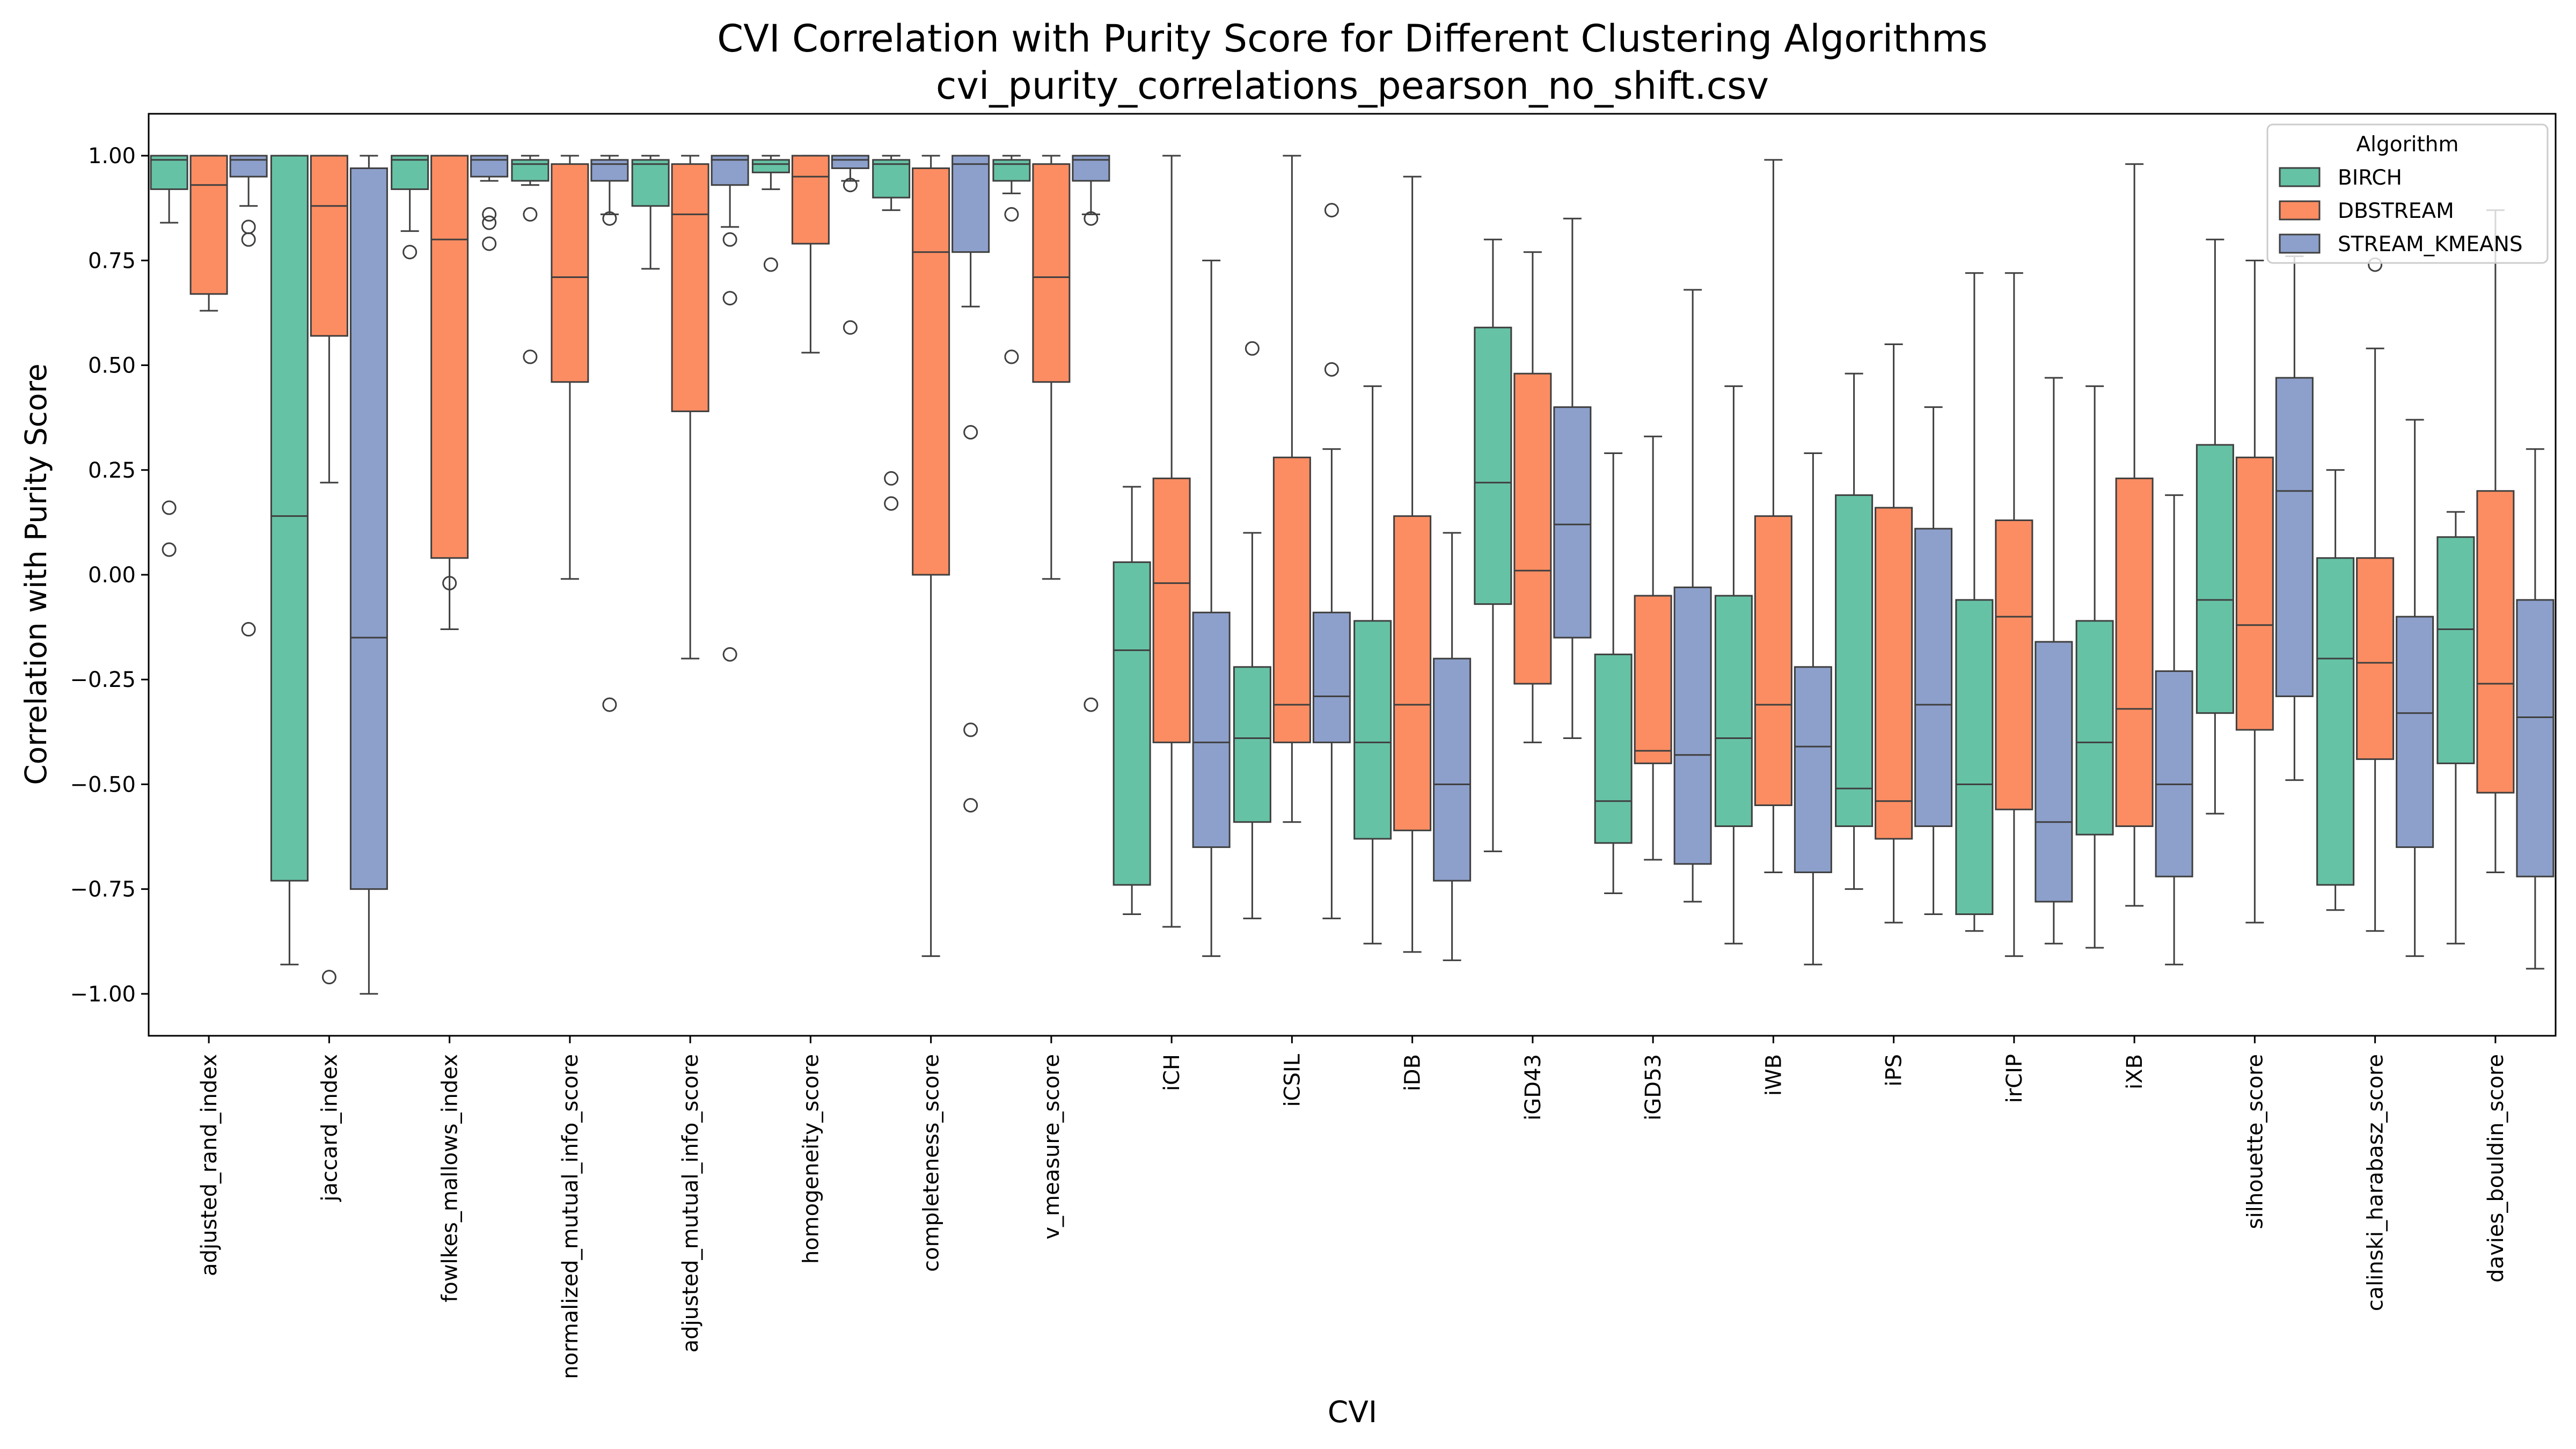  I want to click on box-birch-iGD53, so click(1613, 673).